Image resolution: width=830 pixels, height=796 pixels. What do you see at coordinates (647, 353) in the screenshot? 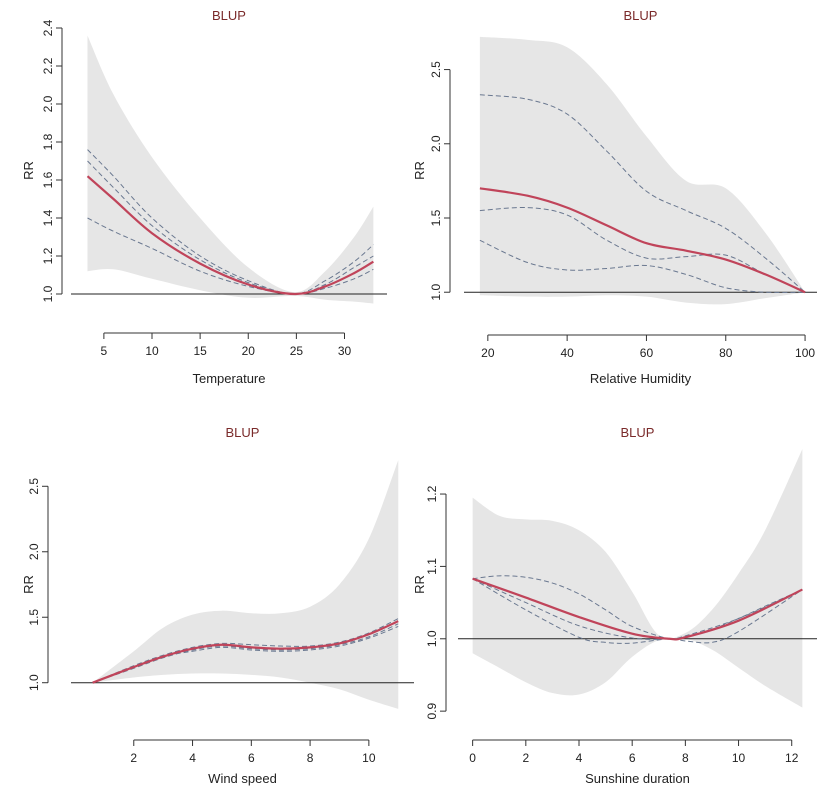
I see `x-tick-label: 60` at bounding box center [647, 353].